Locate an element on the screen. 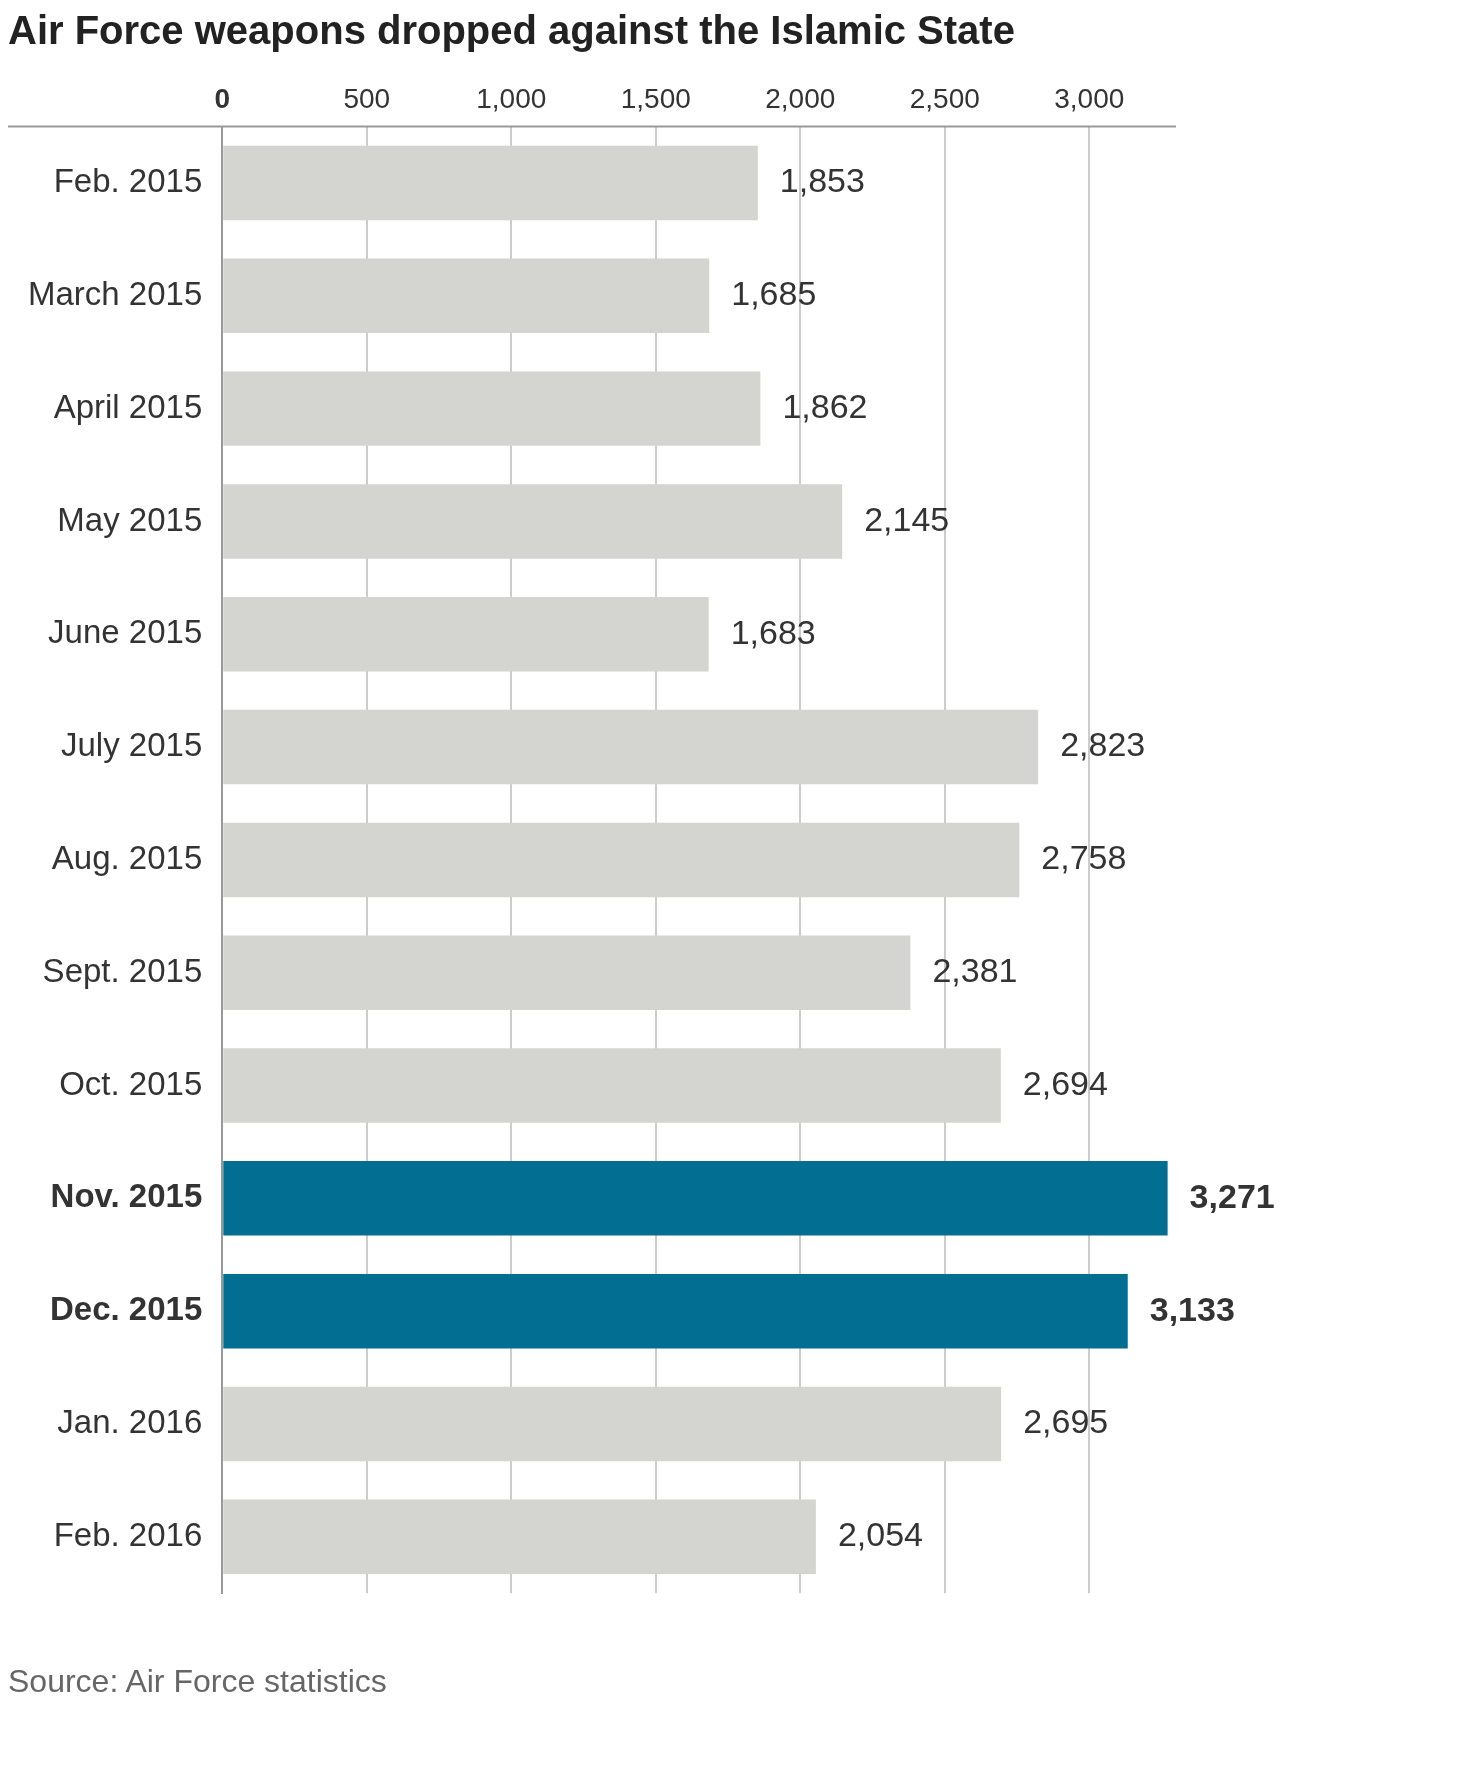  data-label: 3,133 is located at coordinates (1192, 1308).